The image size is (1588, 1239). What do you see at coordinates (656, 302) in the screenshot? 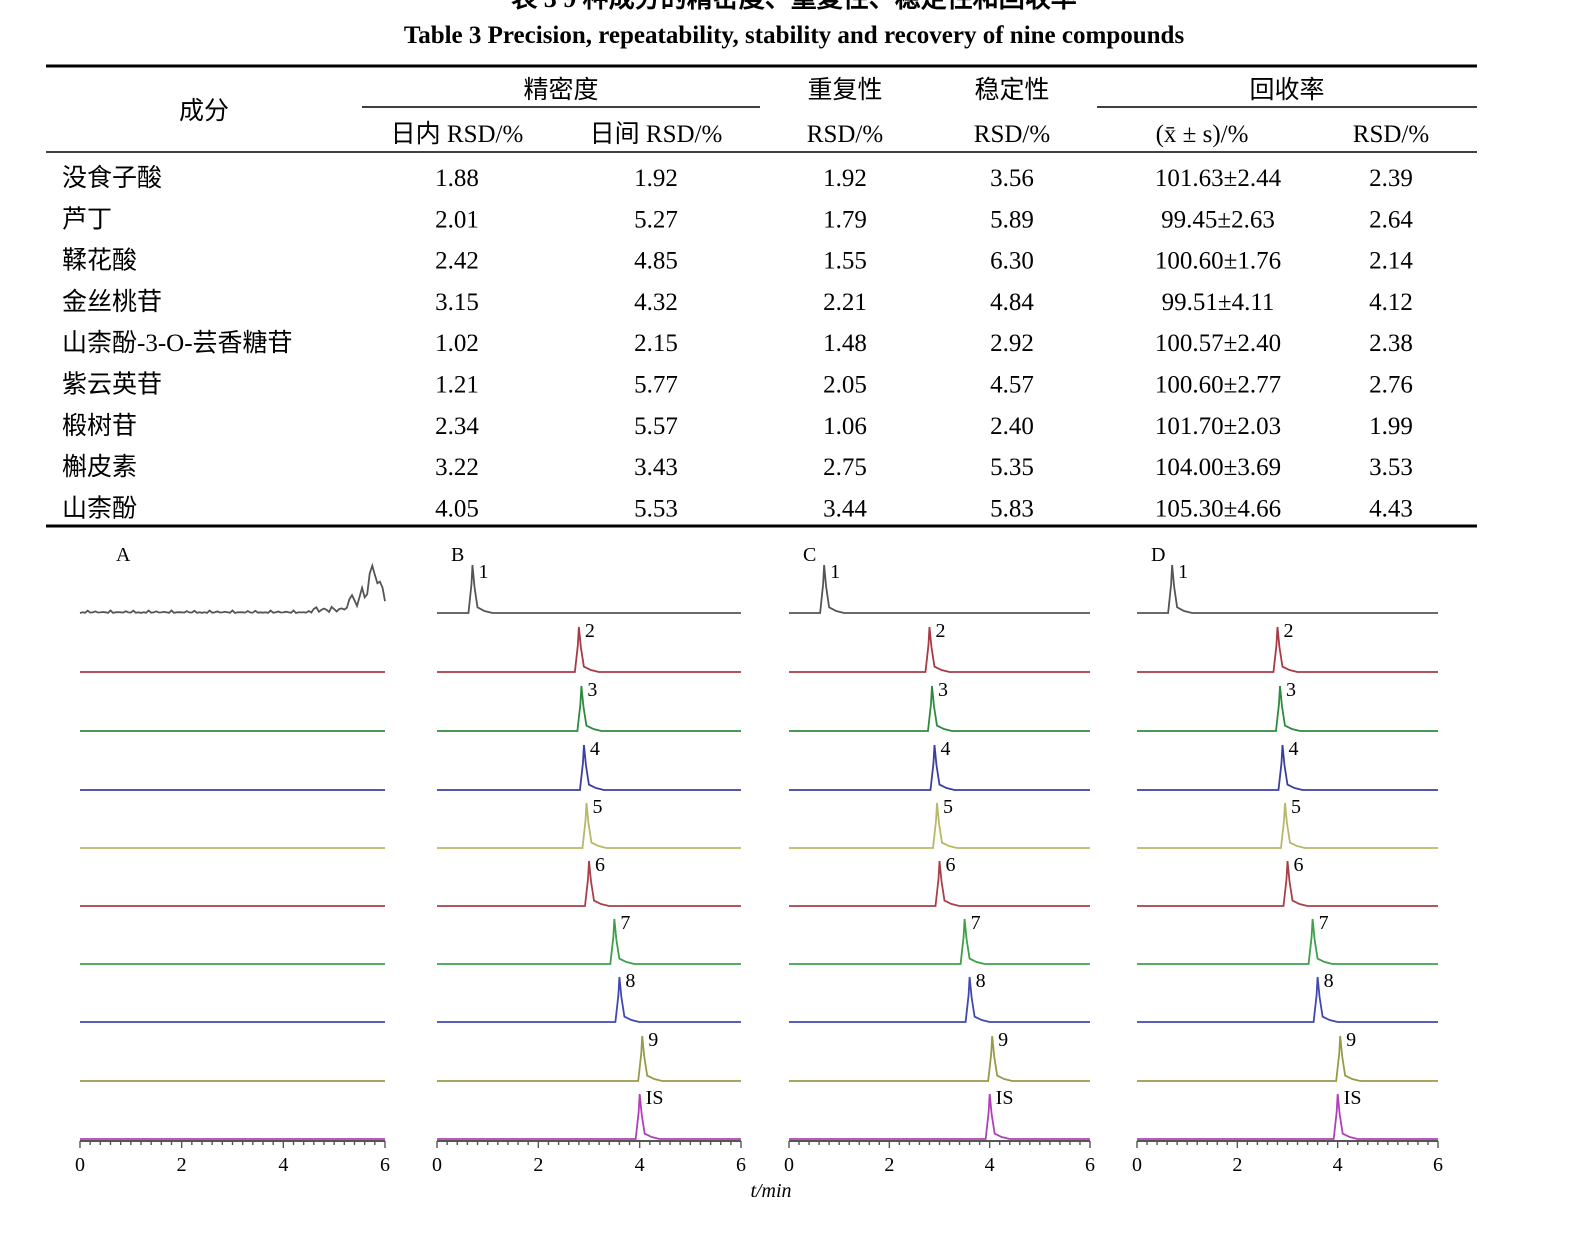
I see `cell-interday: 4.32` at bounding box center [656, 302].